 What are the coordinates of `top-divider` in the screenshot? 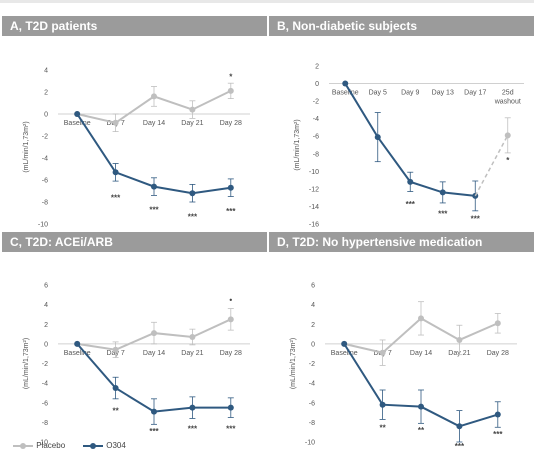 It's located at (267, 1).